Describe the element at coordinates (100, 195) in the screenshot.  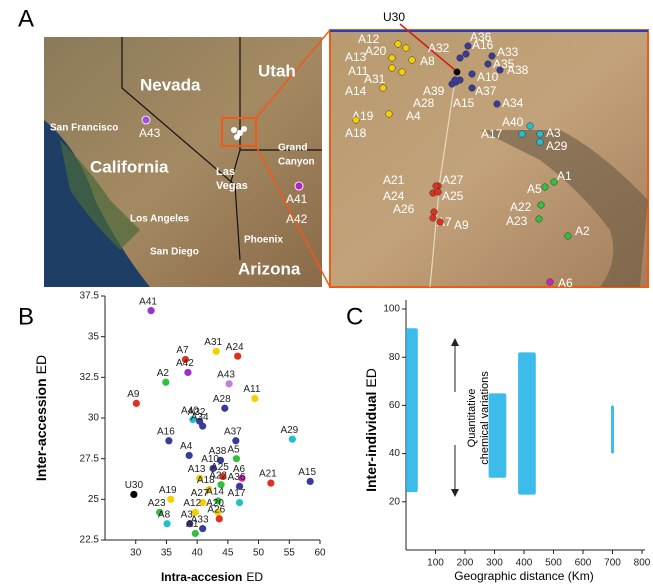
I see `valley` at that location.